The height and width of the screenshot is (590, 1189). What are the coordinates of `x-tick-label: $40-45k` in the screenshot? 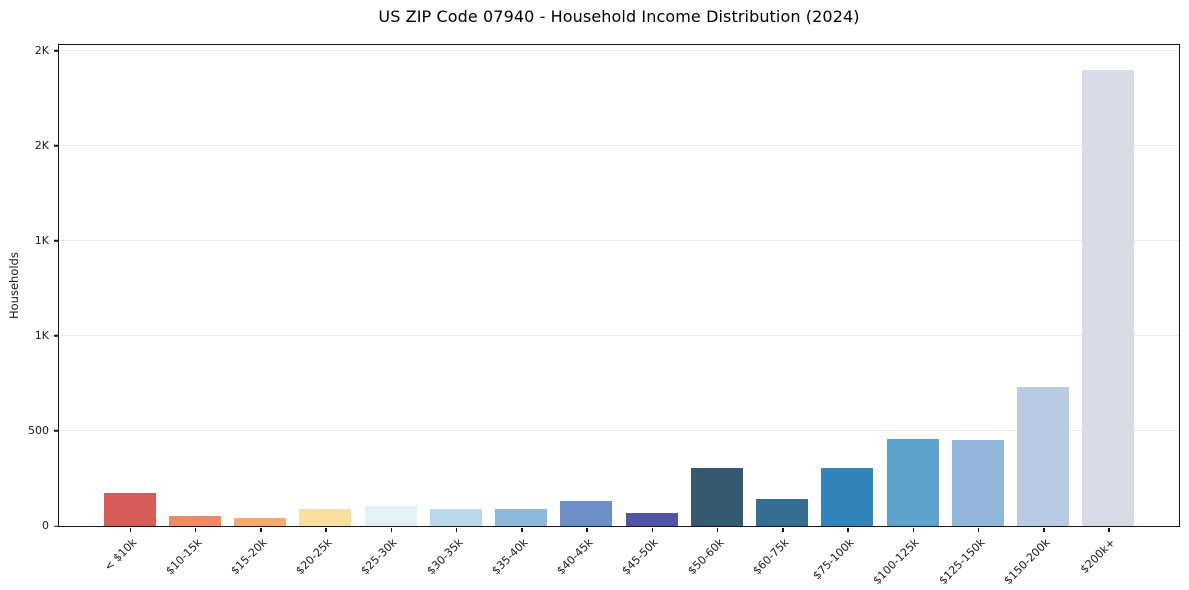 It's located at (575, 557).